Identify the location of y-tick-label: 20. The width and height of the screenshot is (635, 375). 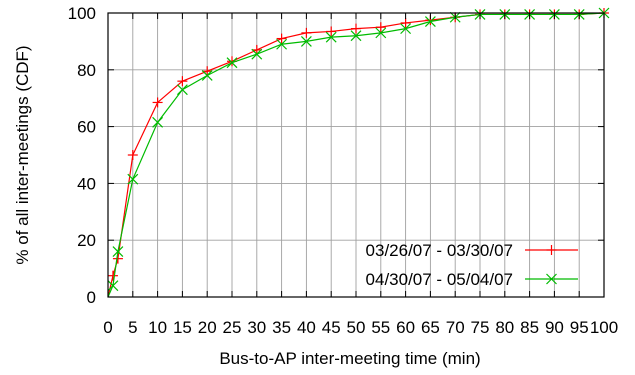
(86, 240).